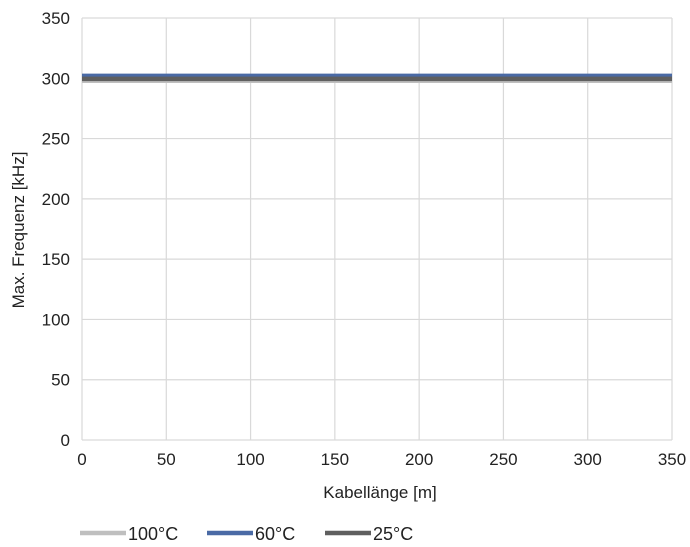 The width and height of the screenshot is (690, 547). What do you see at coordinates (275, 534) in the screenshot?
I see `legend-label-60c: 60°C` at bounding box center [275, 534].